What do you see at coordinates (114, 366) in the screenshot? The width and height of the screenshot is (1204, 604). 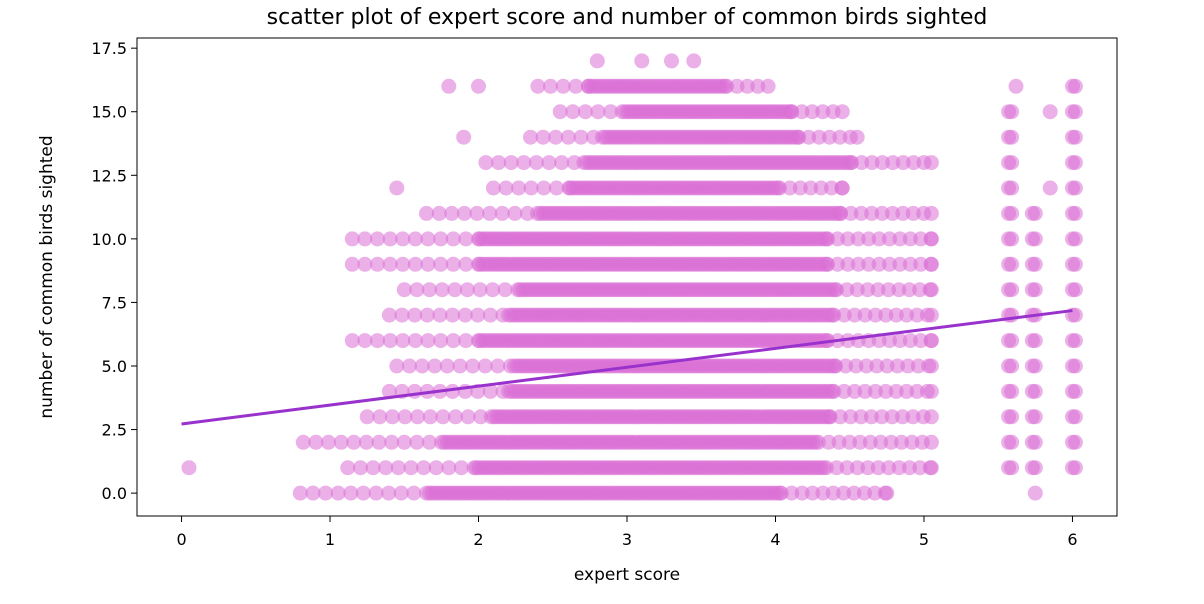 I see `y-tick-label: 5.0` at bounding box center [114, 366].